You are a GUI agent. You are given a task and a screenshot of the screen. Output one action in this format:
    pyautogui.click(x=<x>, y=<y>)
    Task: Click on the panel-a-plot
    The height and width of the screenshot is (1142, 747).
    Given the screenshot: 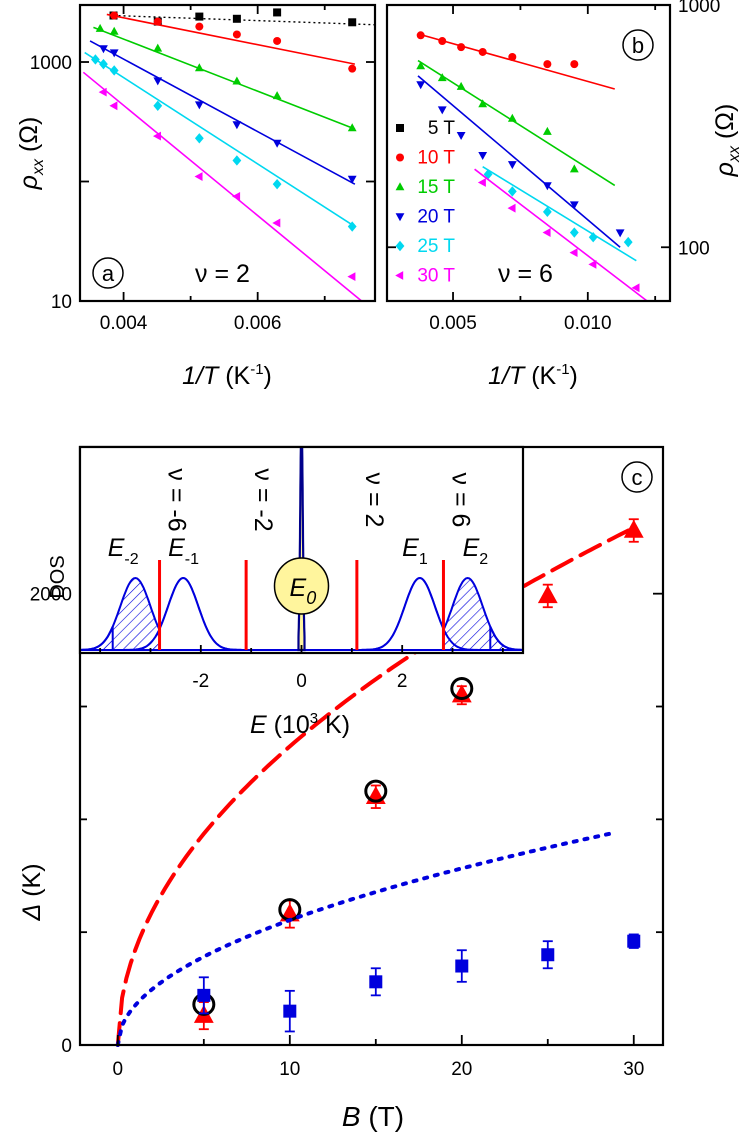 What is the action you would take?
    pyautogui.click(x=228, y=154)
    